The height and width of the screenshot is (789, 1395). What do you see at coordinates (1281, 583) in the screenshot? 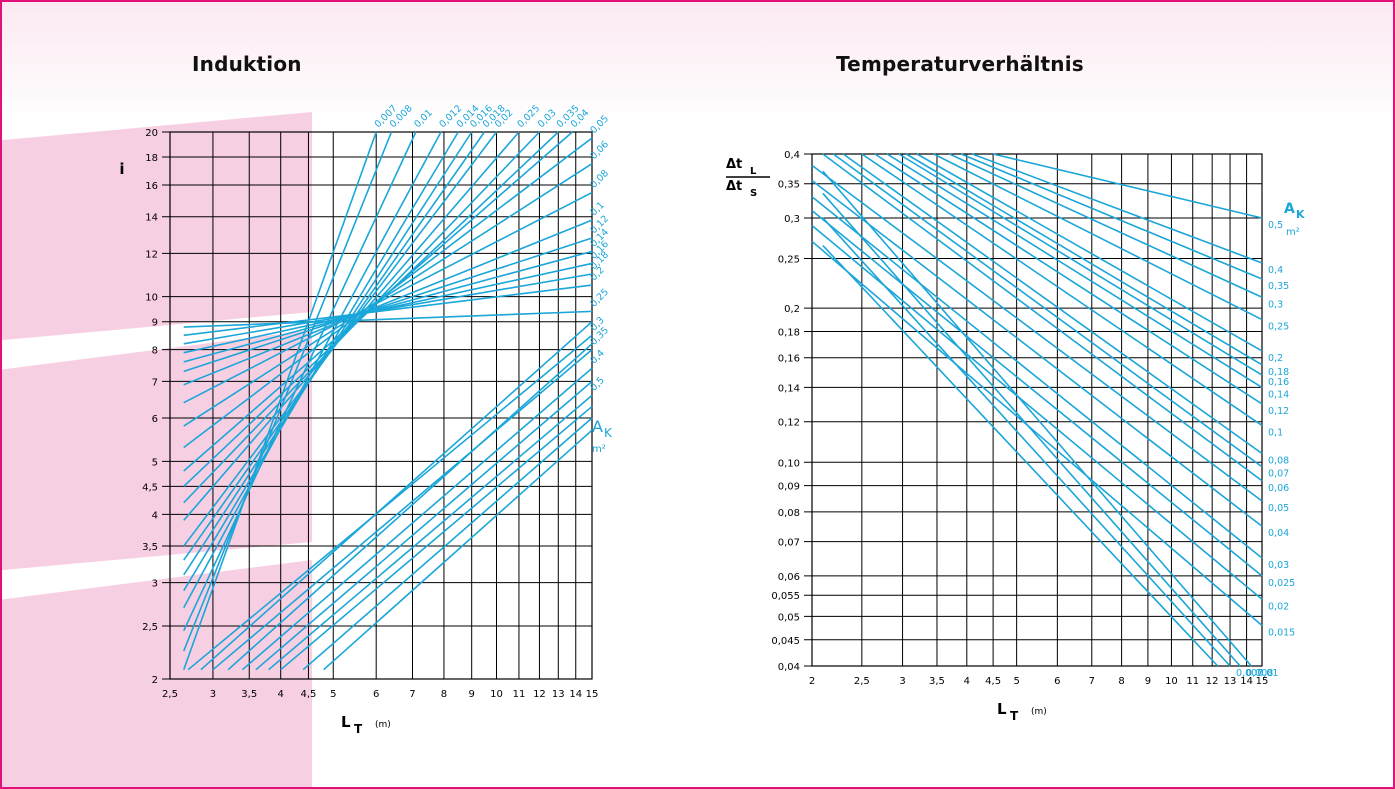
I see `series-label: 0,025` at bounding box center [1281, 583].